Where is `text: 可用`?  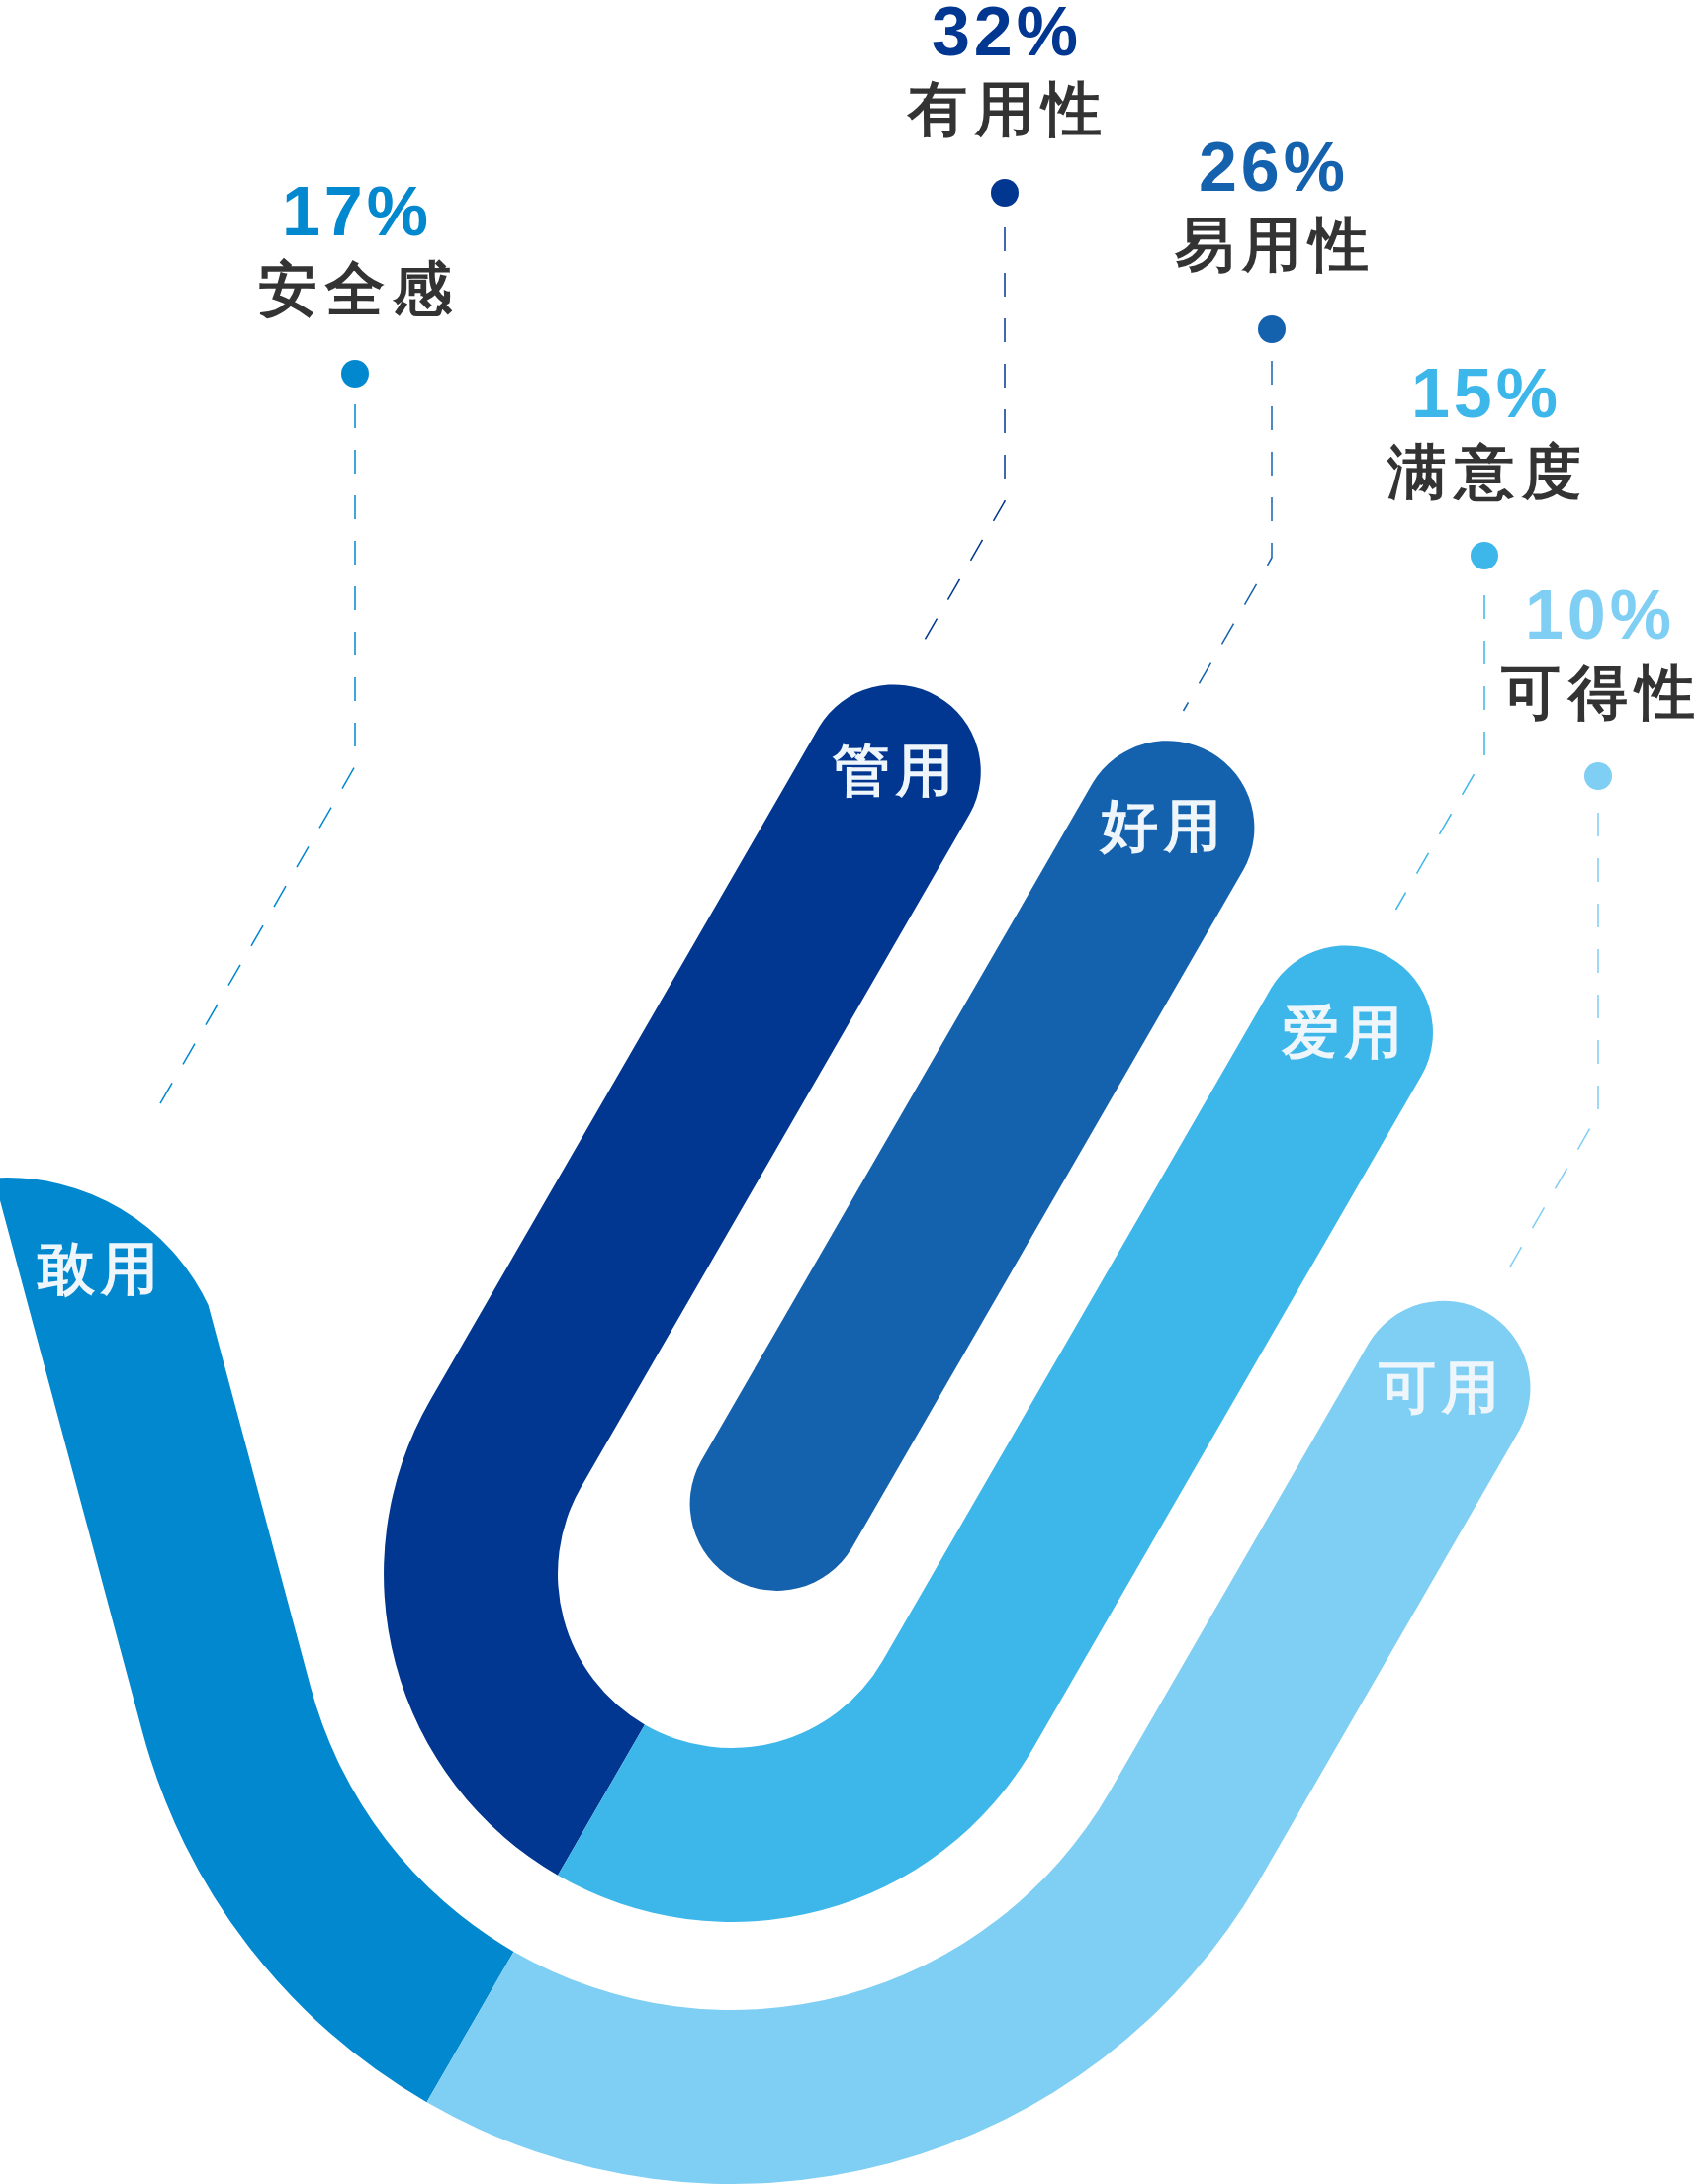 text: 可用 is located at coordinates (1441, 1386).